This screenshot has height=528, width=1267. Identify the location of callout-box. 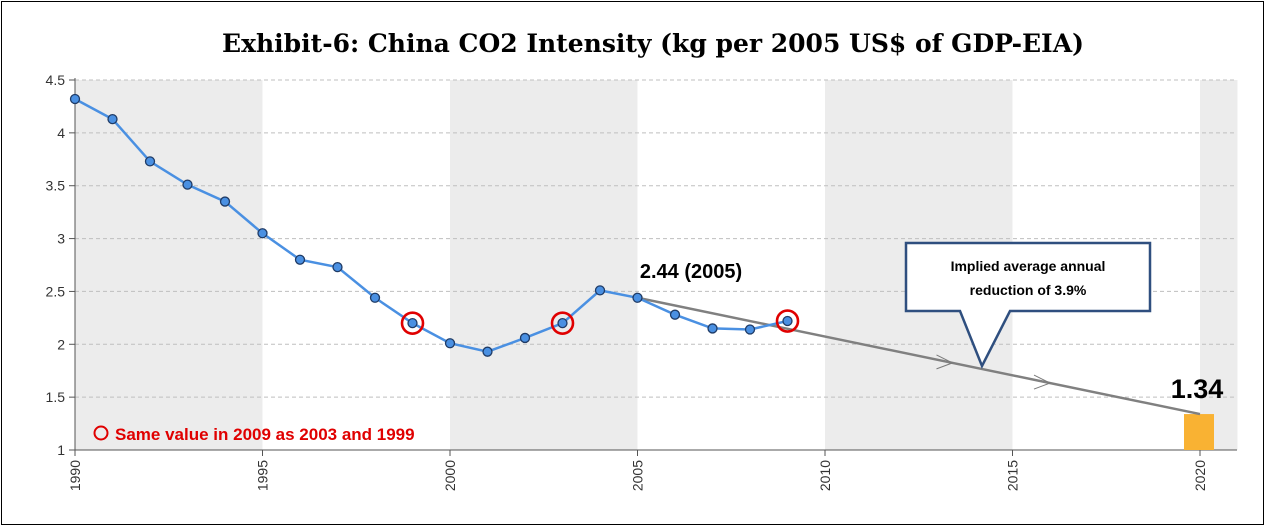
(1028, 305).